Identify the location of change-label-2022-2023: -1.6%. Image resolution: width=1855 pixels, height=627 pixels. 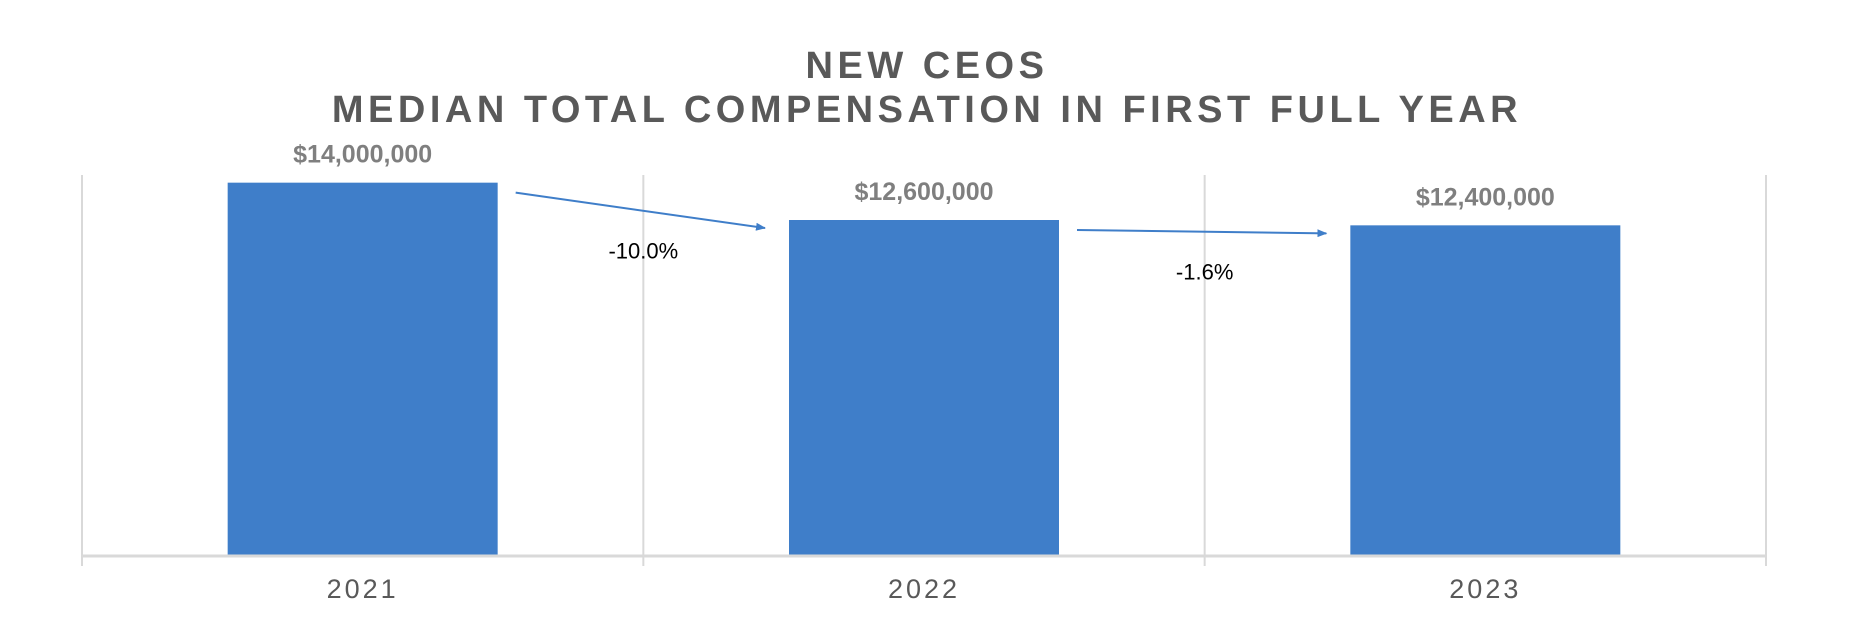
(1204, 272).